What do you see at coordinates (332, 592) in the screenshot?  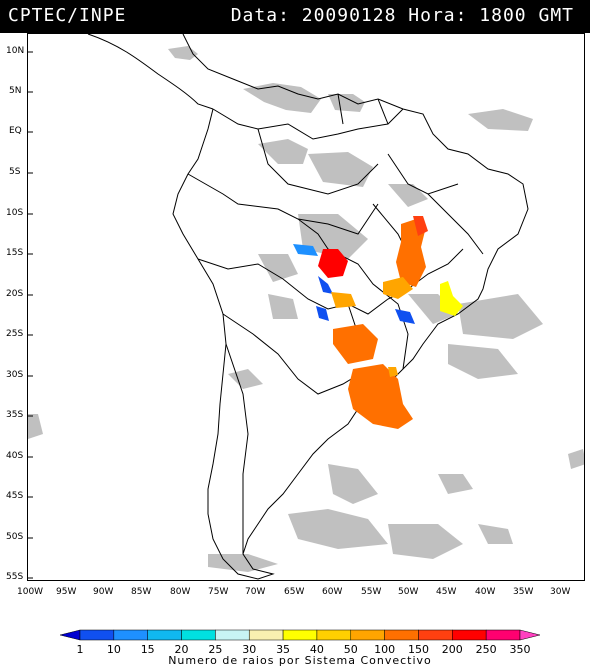 I see `lon-label: 60W` at bounding box center [332, 592].